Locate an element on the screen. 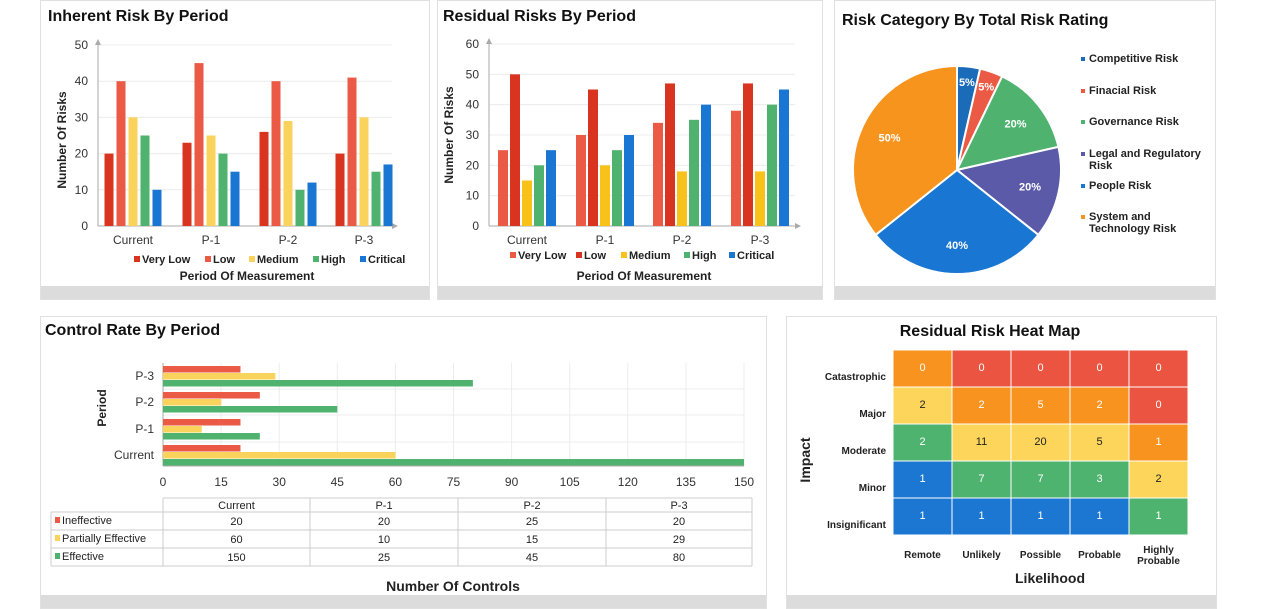  y-tick-label: 40 is located at coordinates (473, 105).